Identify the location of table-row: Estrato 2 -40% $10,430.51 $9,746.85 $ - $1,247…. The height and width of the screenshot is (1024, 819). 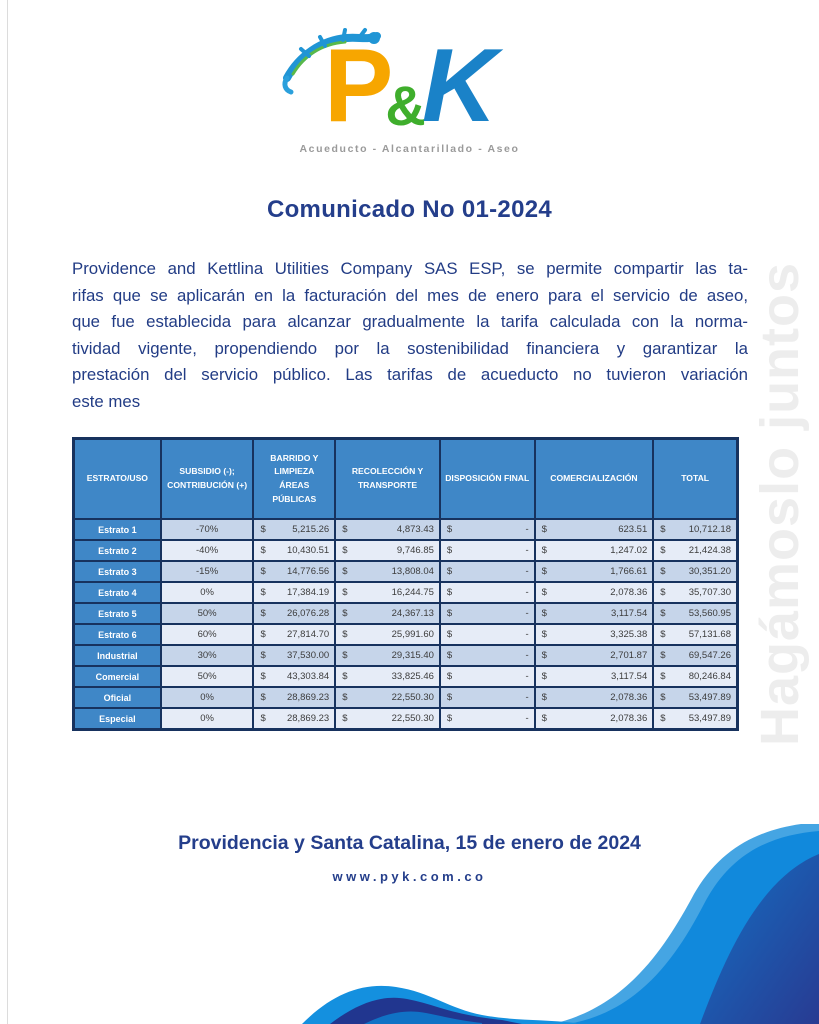
(405, 550).